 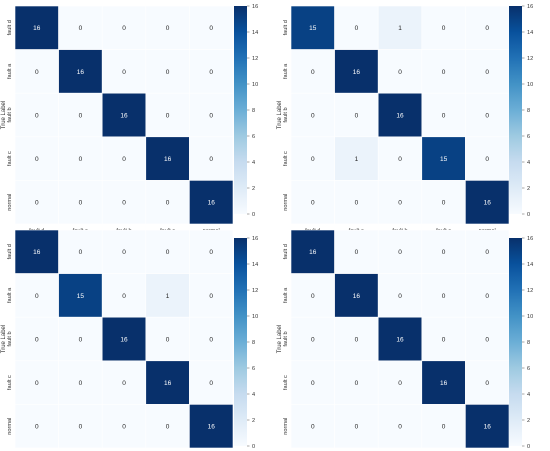 What do you see at coordinates (286, 27) in the screenshot?
I see `y-tick-label: fault d` at bounding box center [286, 27].